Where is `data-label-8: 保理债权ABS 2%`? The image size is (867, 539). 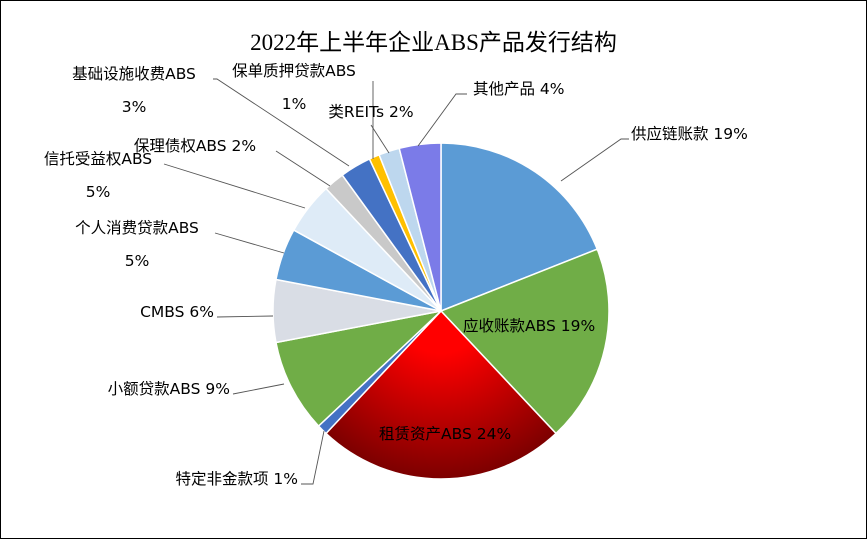
data-label-8: 保理债权ABS 2% is located at coordinates (195, 146).